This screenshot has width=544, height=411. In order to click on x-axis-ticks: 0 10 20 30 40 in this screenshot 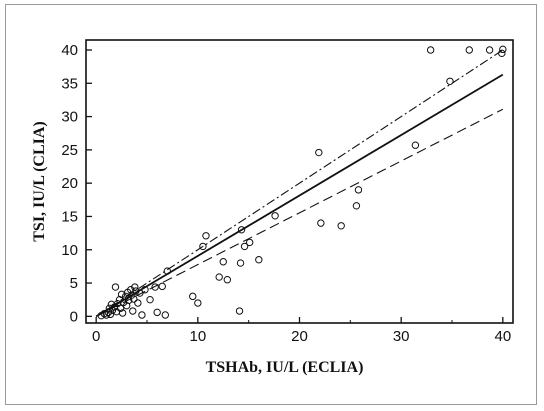, I will do `click(301, 331)`.